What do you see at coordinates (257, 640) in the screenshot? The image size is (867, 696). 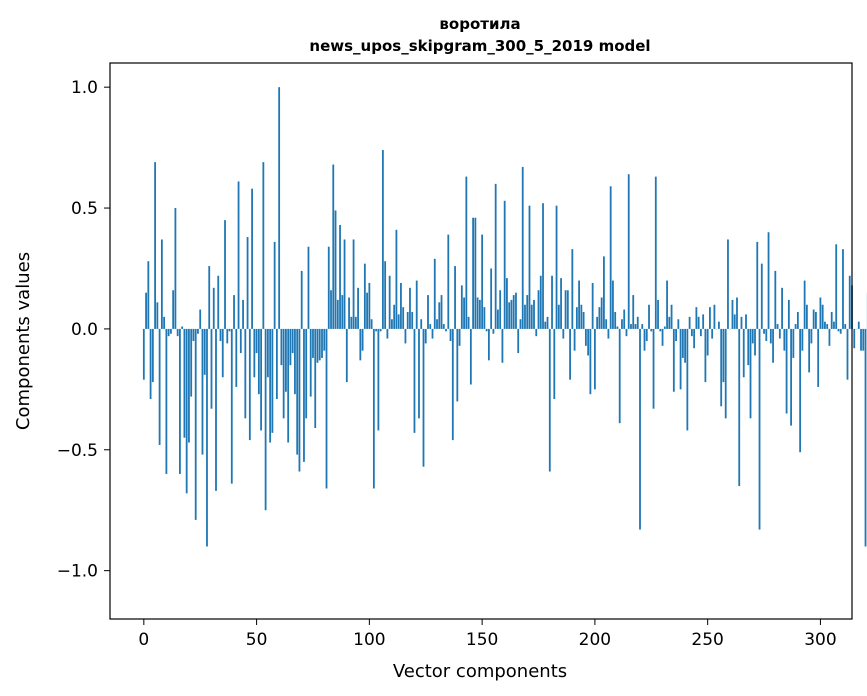 I see `x-tick-label-50: 50` at bounding box center [257, 640].